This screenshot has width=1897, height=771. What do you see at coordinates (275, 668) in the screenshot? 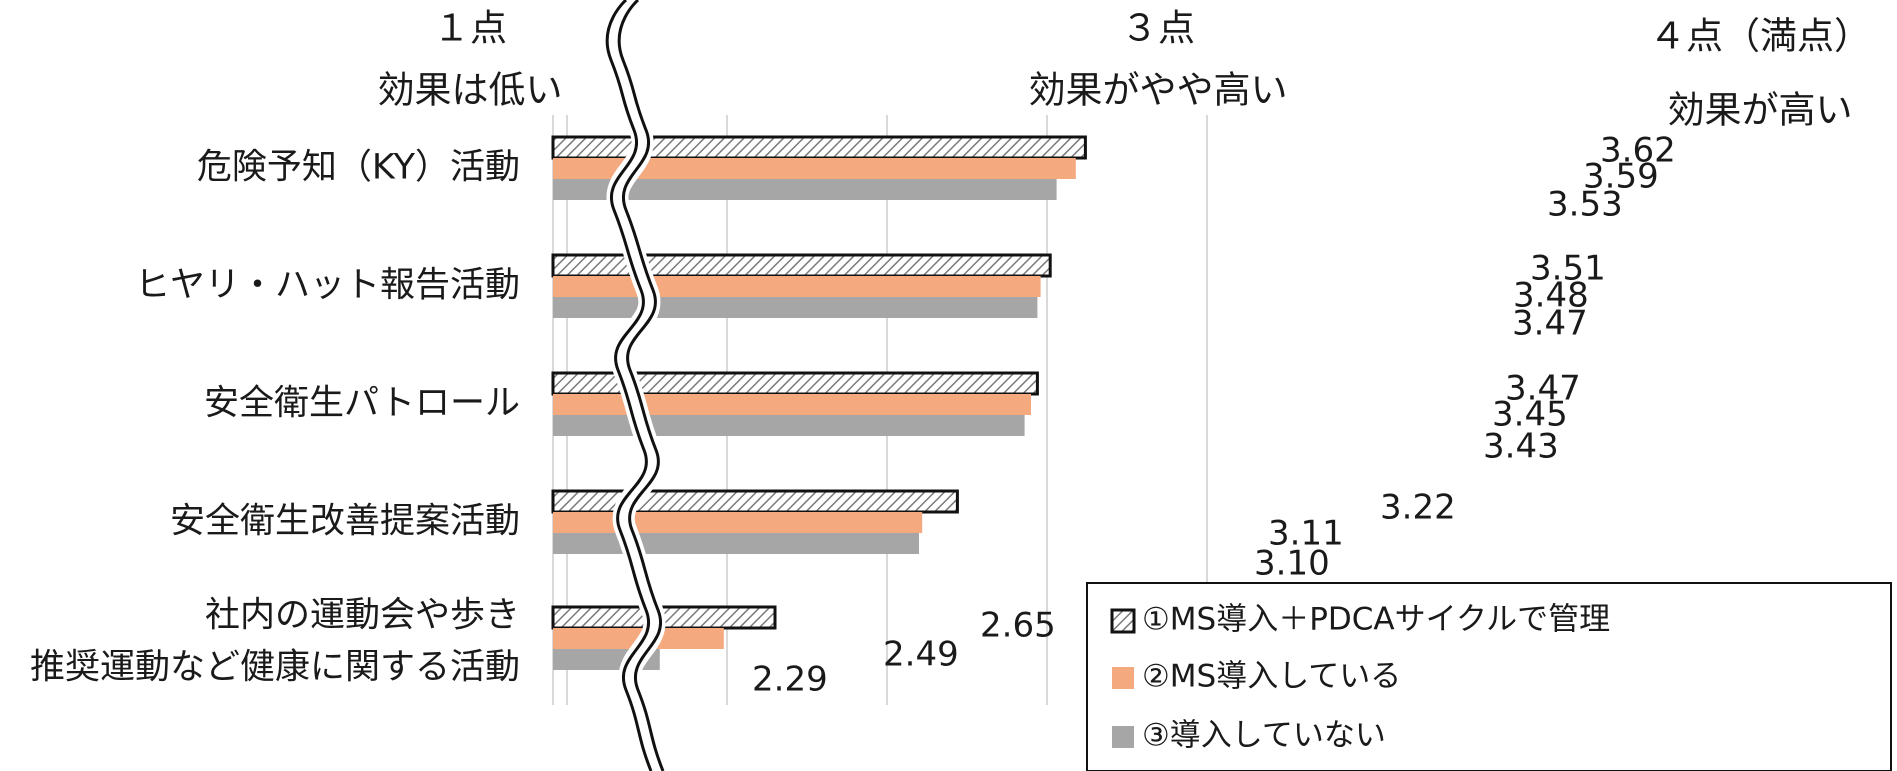
I see `category-label: 推奨運動など健康に関する活動` at bounding box center [275, 668].